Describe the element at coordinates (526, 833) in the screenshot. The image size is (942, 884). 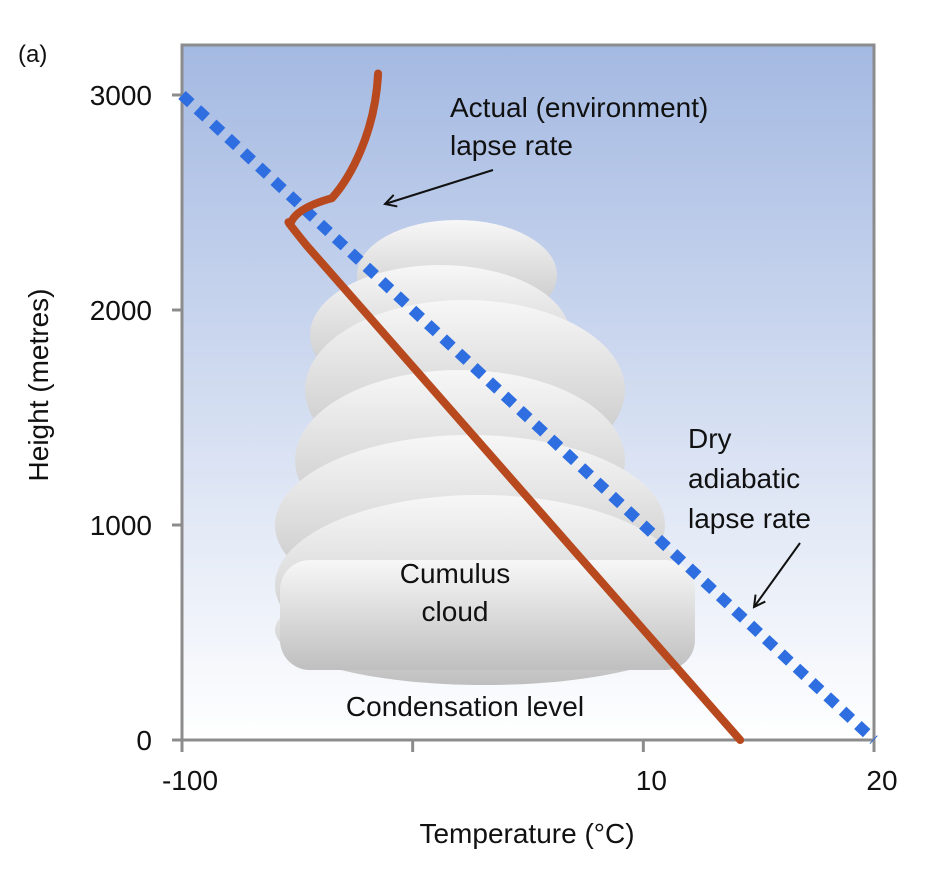
I see `x-axis-title: Temperature (°C)` at that location.